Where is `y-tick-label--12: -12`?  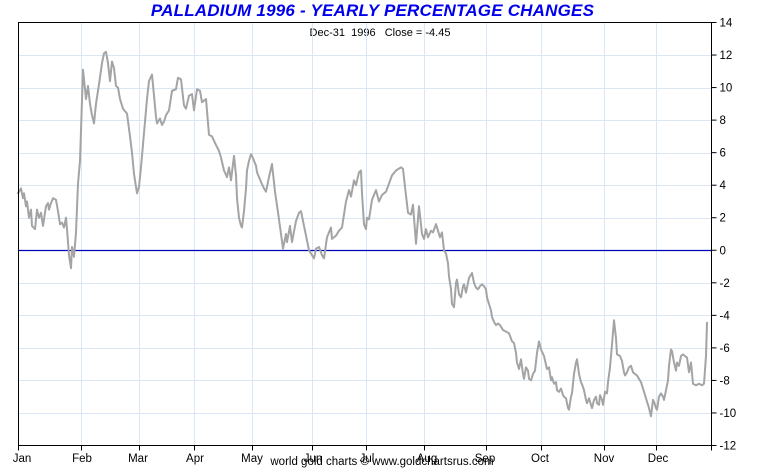
y-tick-label--12: -12 is located at coordinates (728, 447).